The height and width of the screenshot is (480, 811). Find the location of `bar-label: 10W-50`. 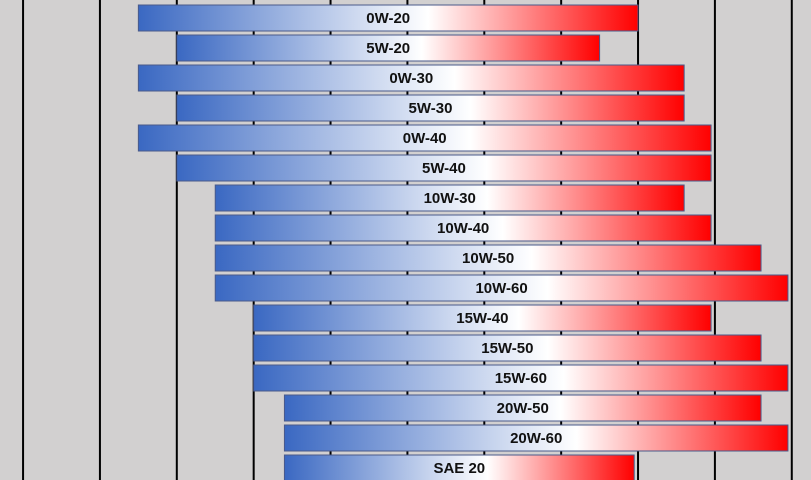

bar-label: 10W-50 is located at coordinates (488, 258).